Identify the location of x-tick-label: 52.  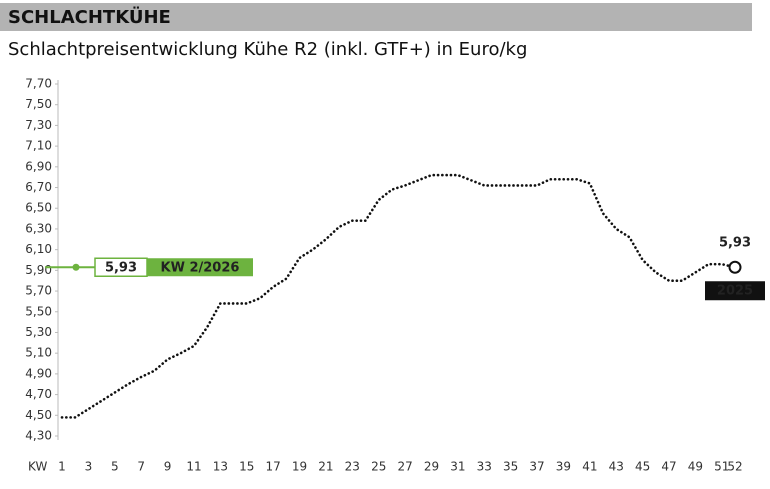
(734, 467).